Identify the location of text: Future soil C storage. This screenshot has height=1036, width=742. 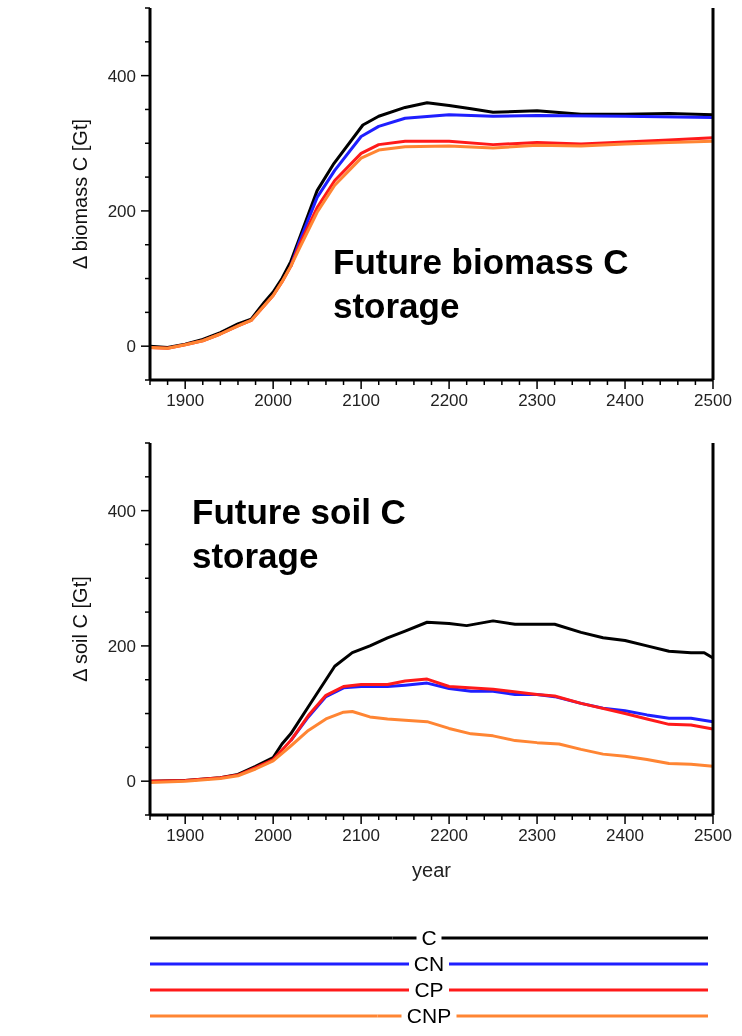
(299, 534).